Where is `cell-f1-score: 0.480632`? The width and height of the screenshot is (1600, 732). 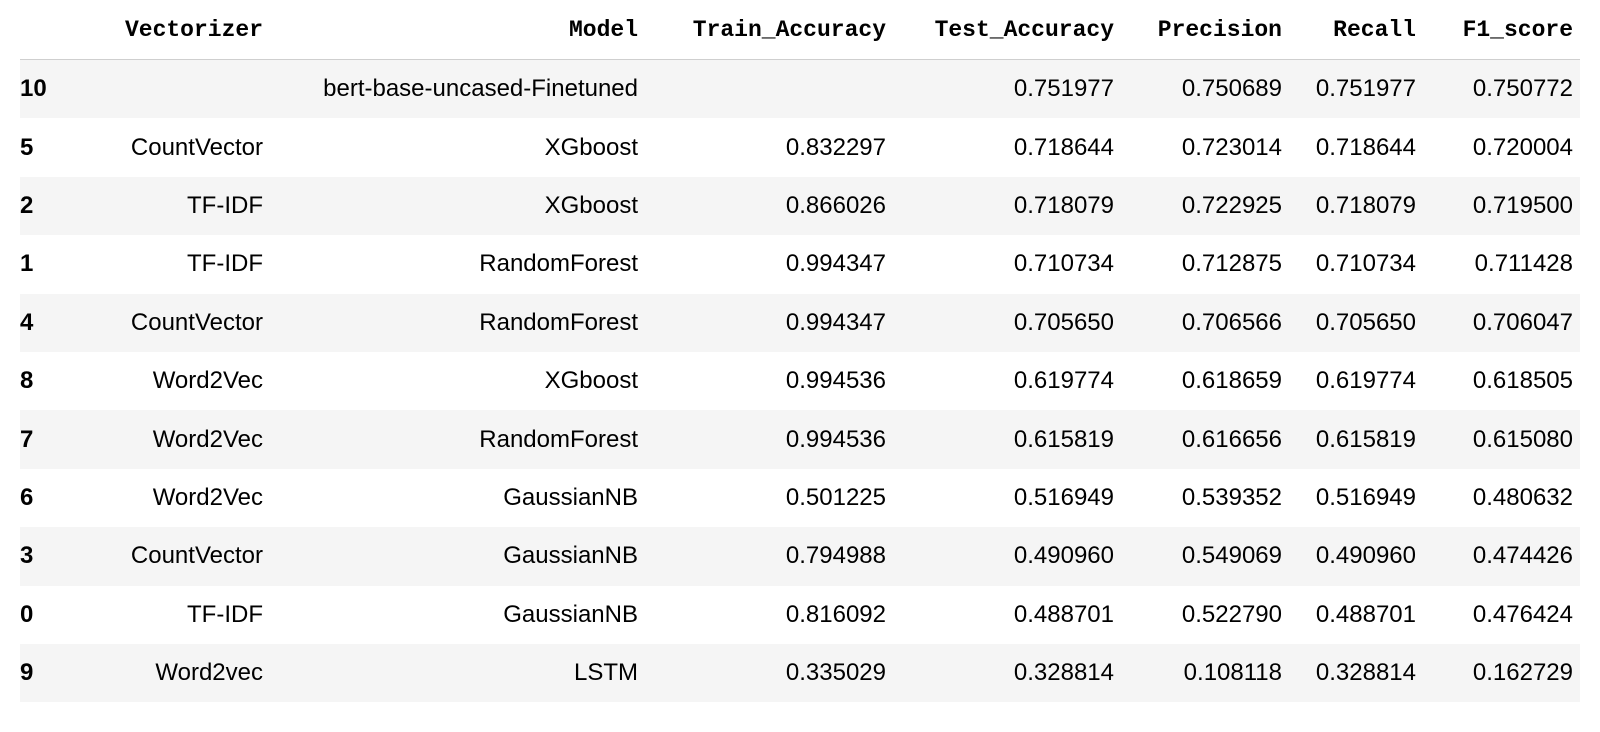 cell-f1-score: 0.480632 is located at coordinates (1522, 497).